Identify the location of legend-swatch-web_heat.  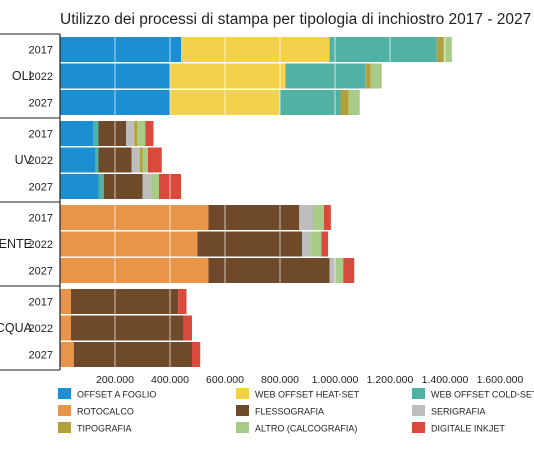
(242, 393).